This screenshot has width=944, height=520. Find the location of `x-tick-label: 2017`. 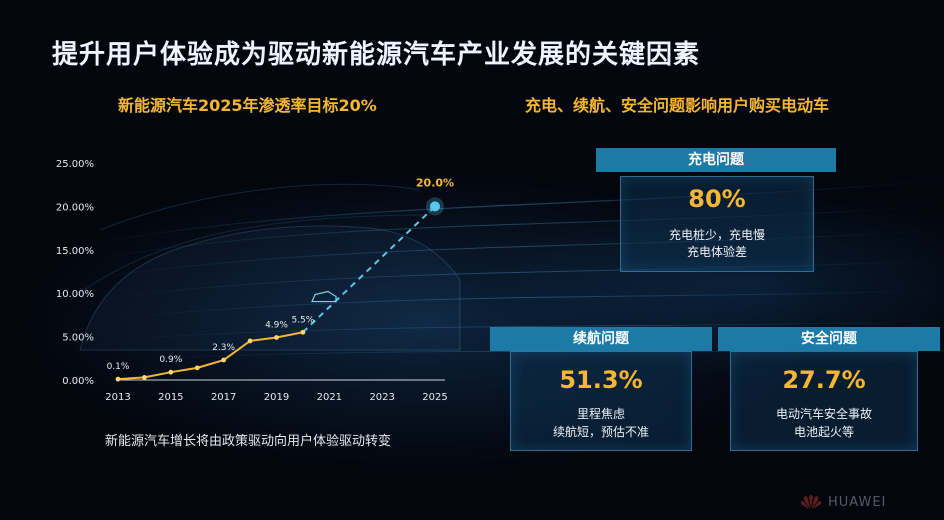

x-tick-label: 2017 is located at coordinates (223, 397).